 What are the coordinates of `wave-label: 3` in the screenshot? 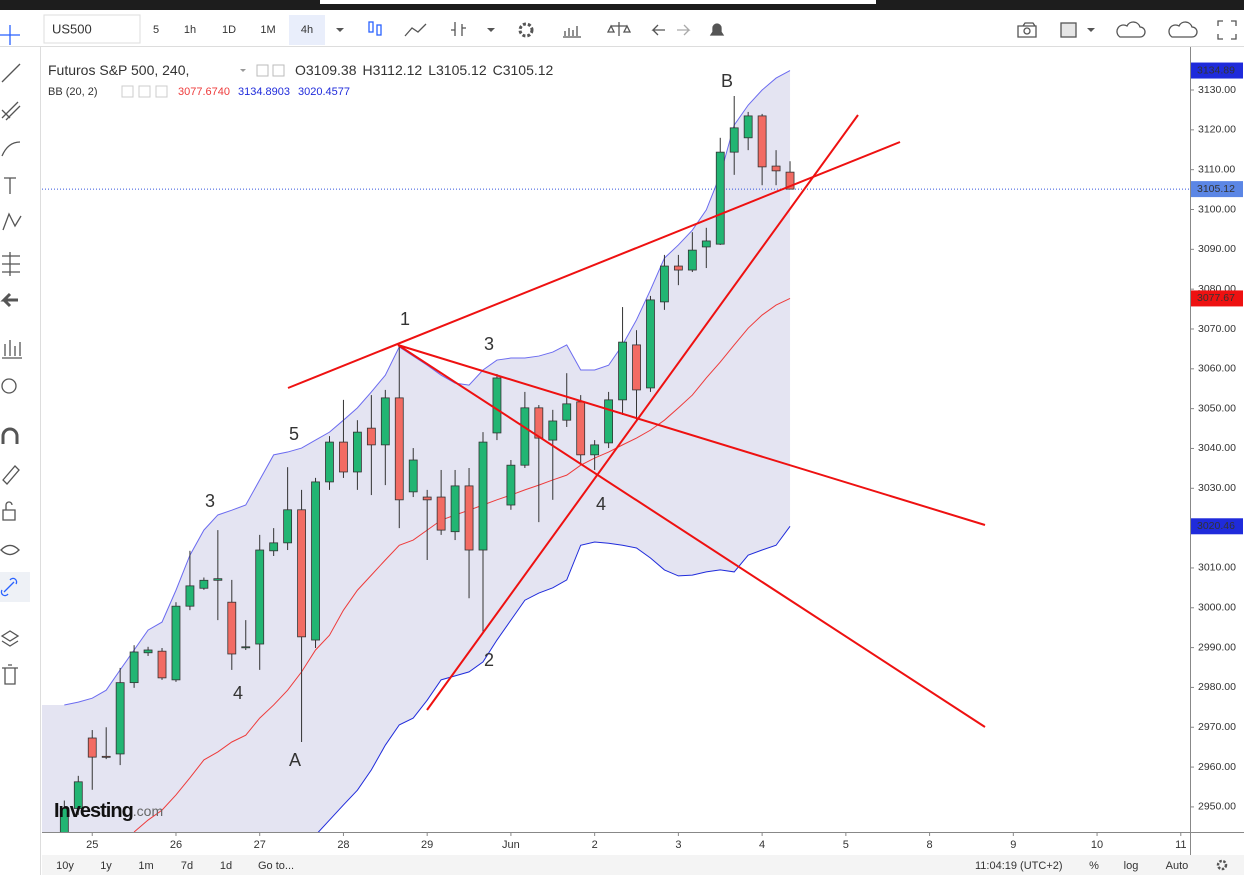 It's located at (210, 501).